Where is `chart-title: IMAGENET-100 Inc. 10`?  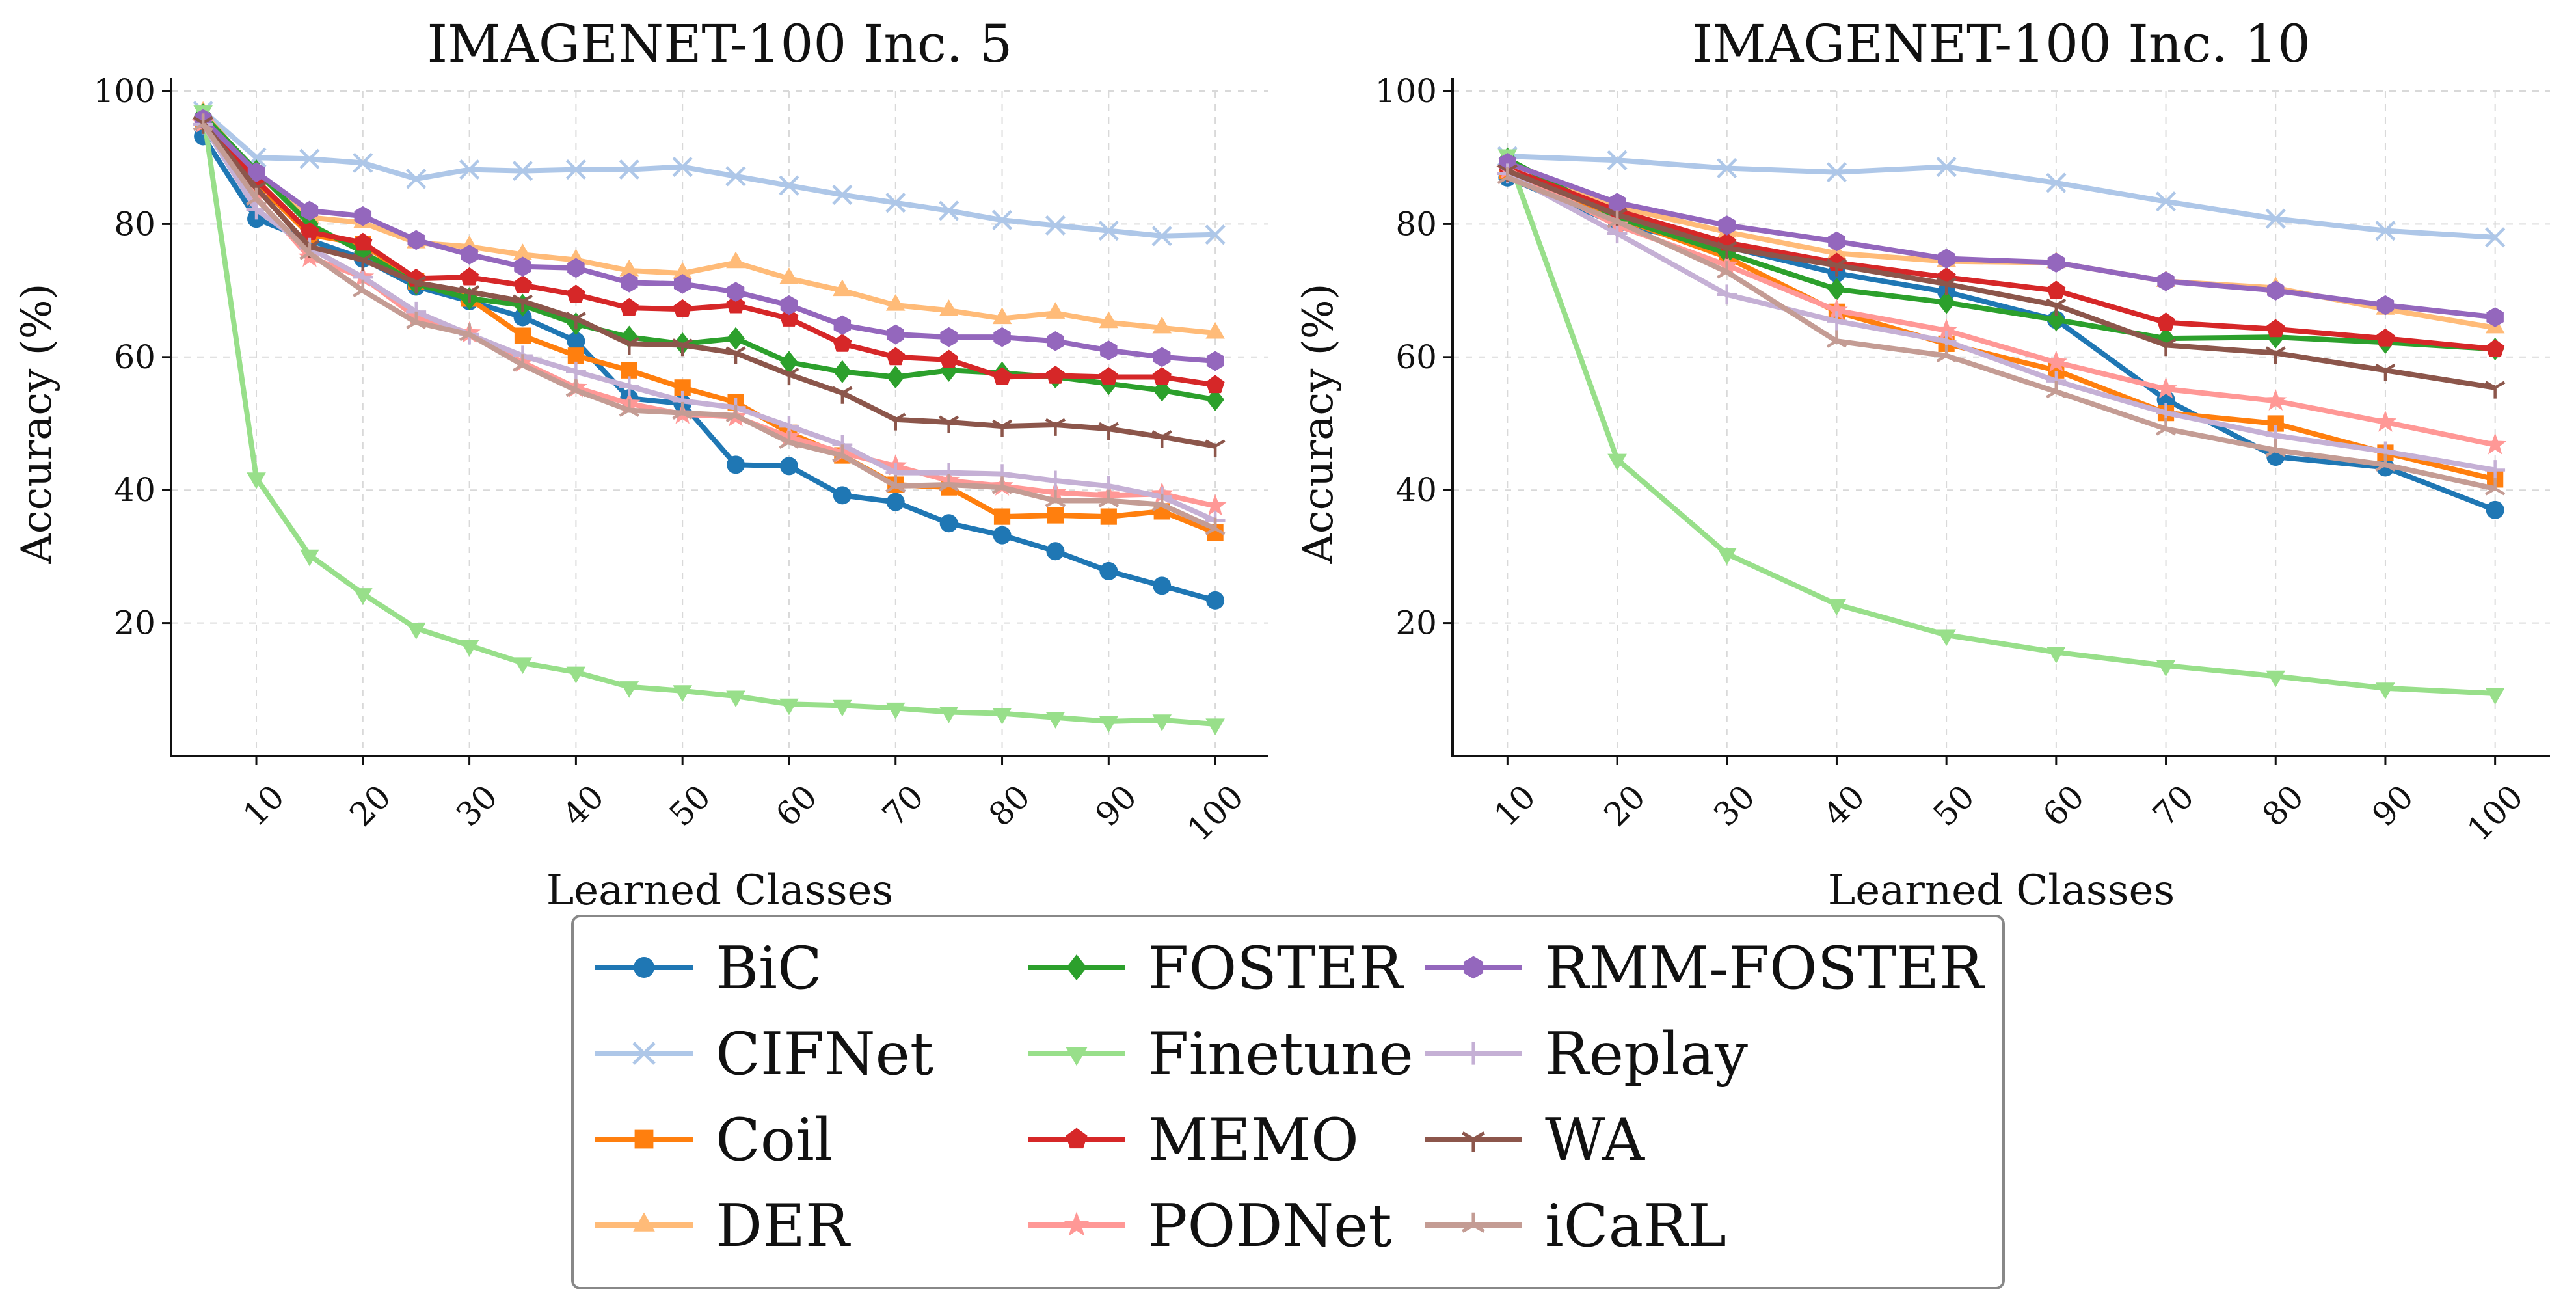 chart-title: IMAGENET-100 Inc. 10 is located at coordinates (2001, 44).